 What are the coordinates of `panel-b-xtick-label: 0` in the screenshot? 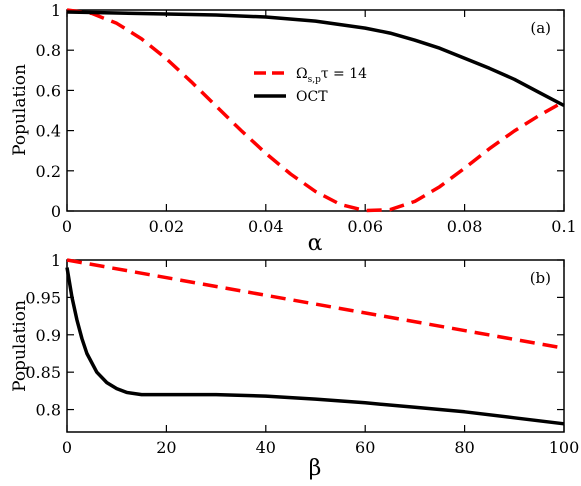 It's located at (67, 447).